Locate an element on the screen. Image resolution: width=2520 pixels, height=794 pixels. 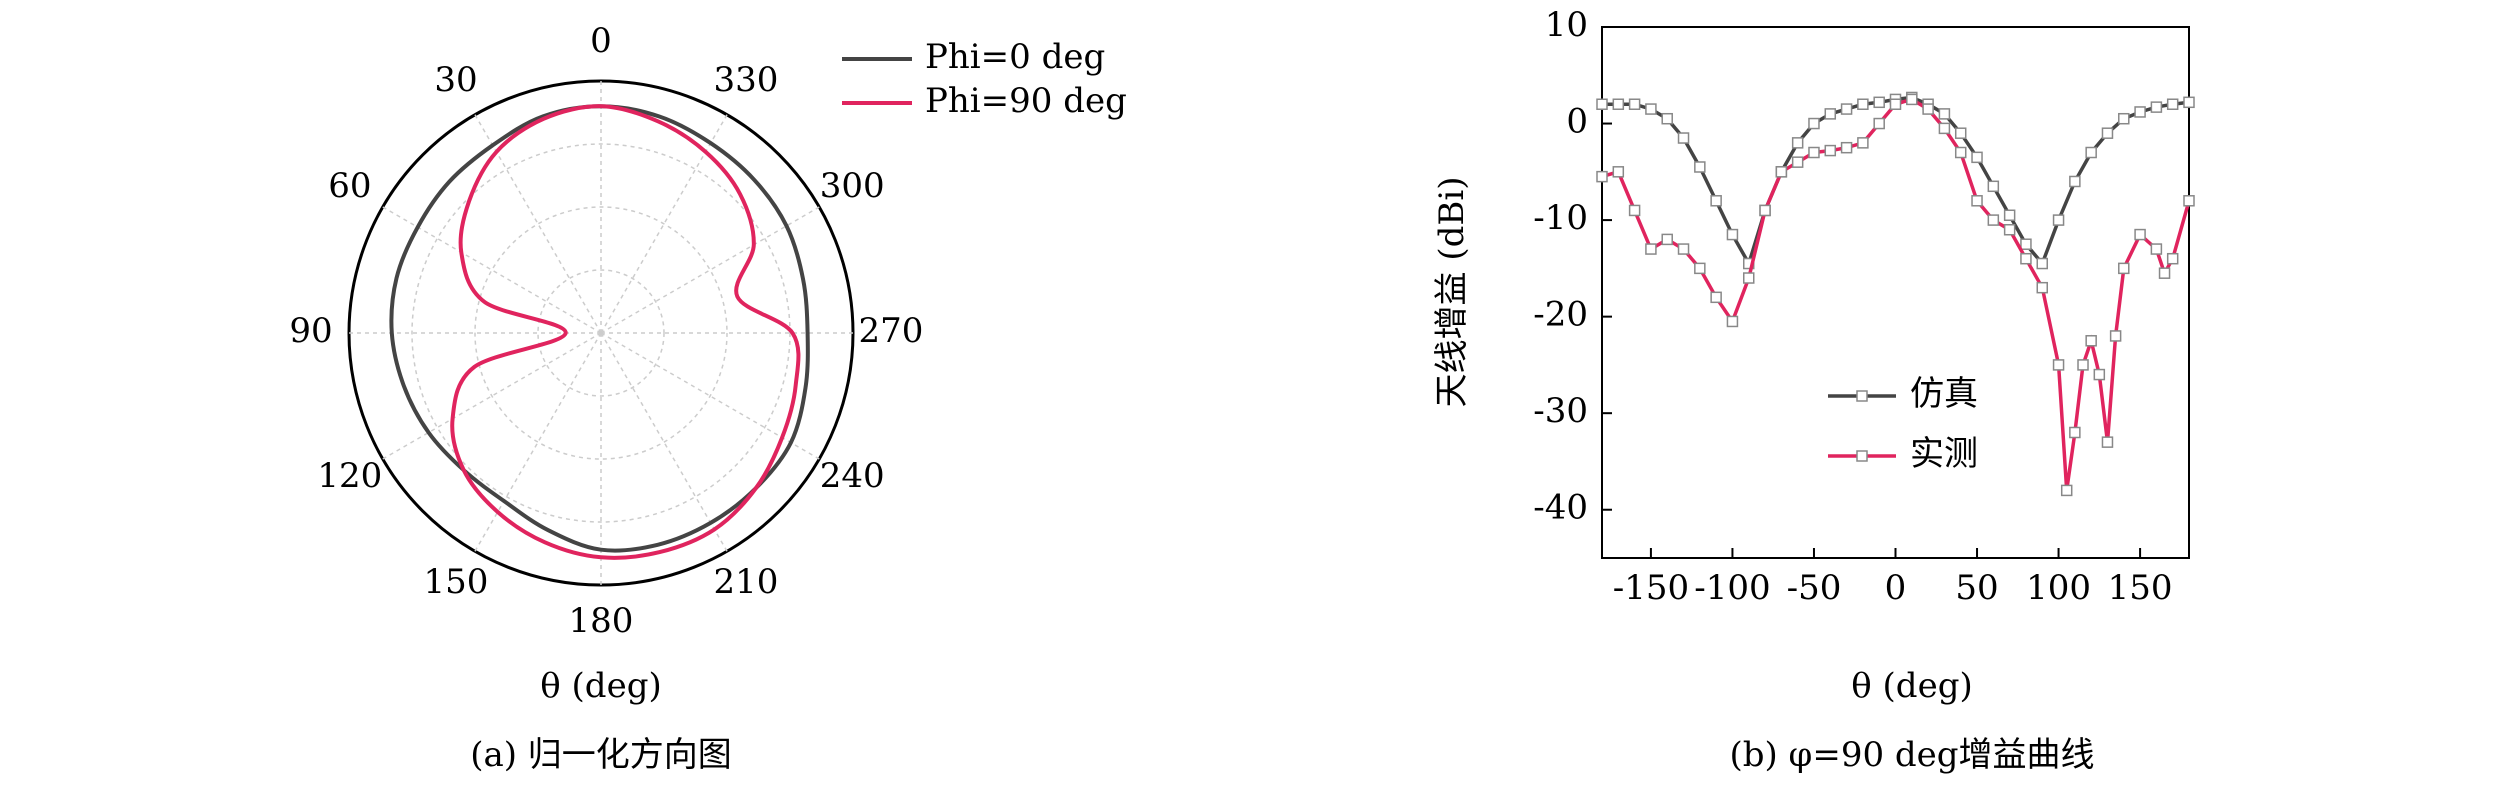
legend-label: Phi=90 deg is located at coordinates (1026, 101).